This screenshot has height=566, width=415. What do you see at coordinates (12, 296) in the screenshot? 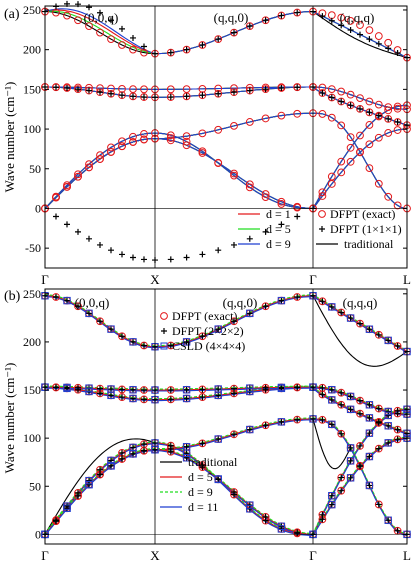
I see `panel-b-label: (b)` at bounding box center [12, 296].